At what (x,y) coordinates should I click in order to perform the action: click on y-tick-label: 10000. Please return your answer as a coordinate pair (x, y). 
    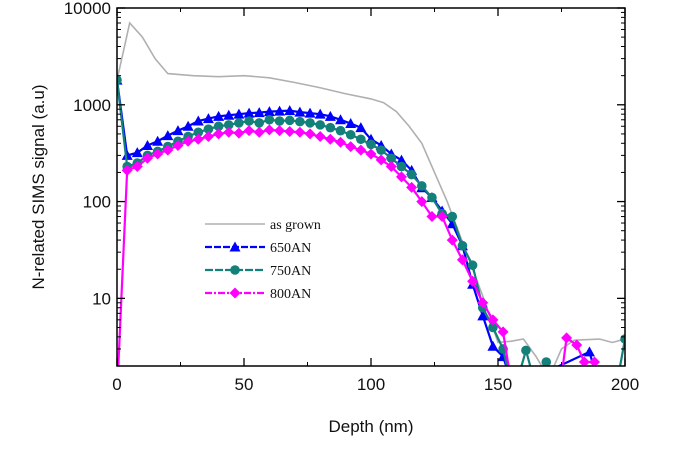
    Looking at the image, I should click on (87, 9).